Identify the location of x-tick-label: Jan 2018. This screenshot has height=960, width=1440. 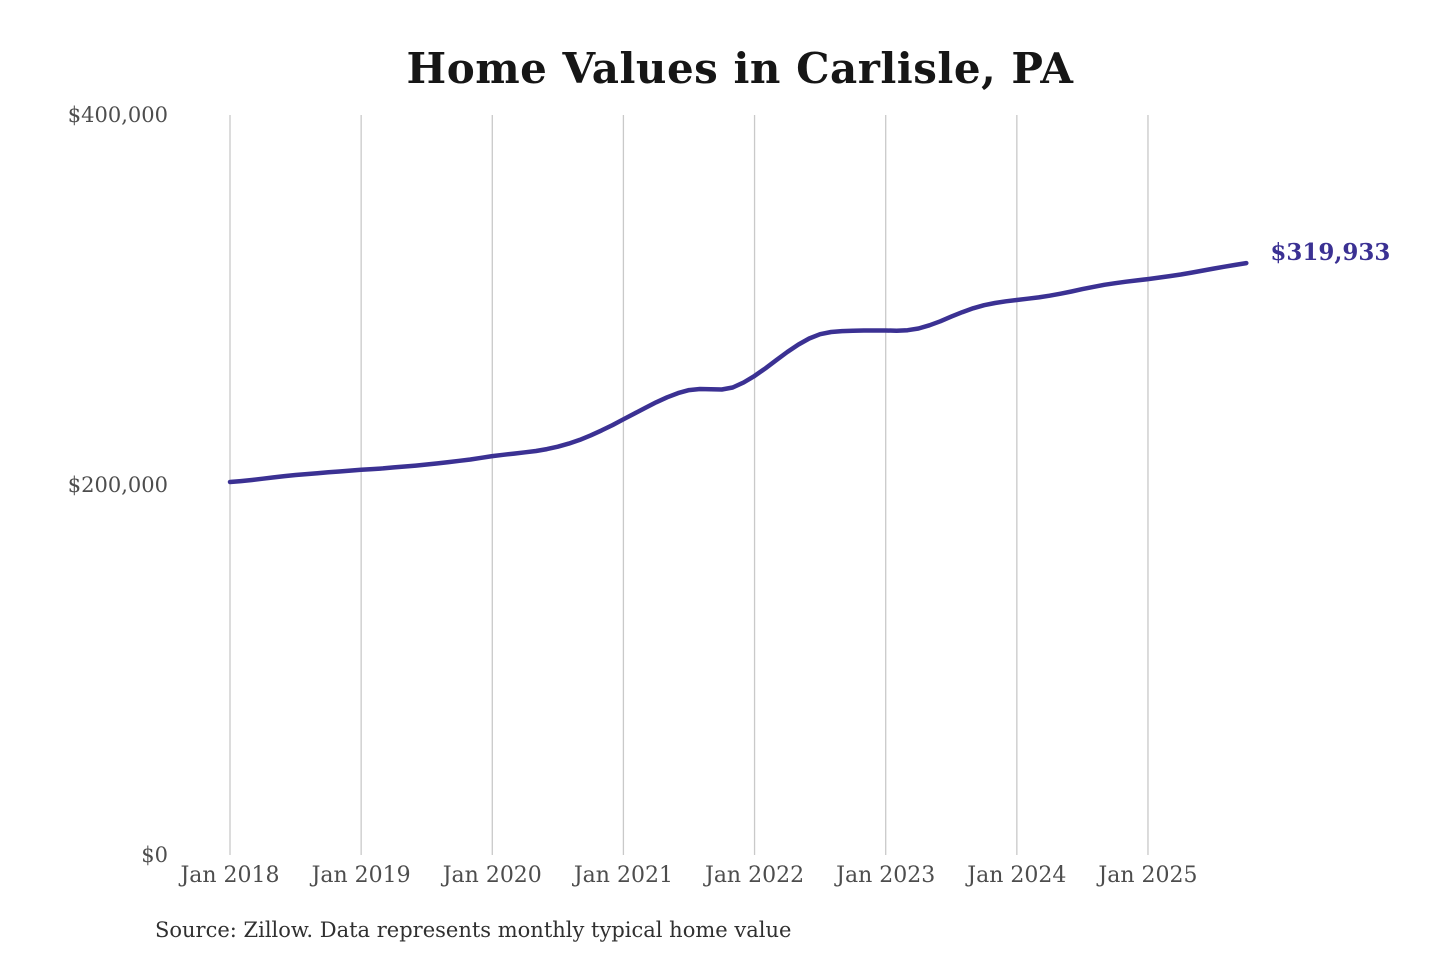
(230, 875).